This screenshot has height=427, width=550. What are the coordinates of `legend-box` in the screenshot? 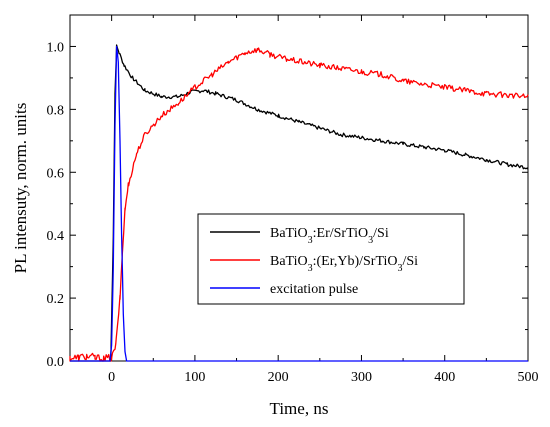 It's located at (331, 259).